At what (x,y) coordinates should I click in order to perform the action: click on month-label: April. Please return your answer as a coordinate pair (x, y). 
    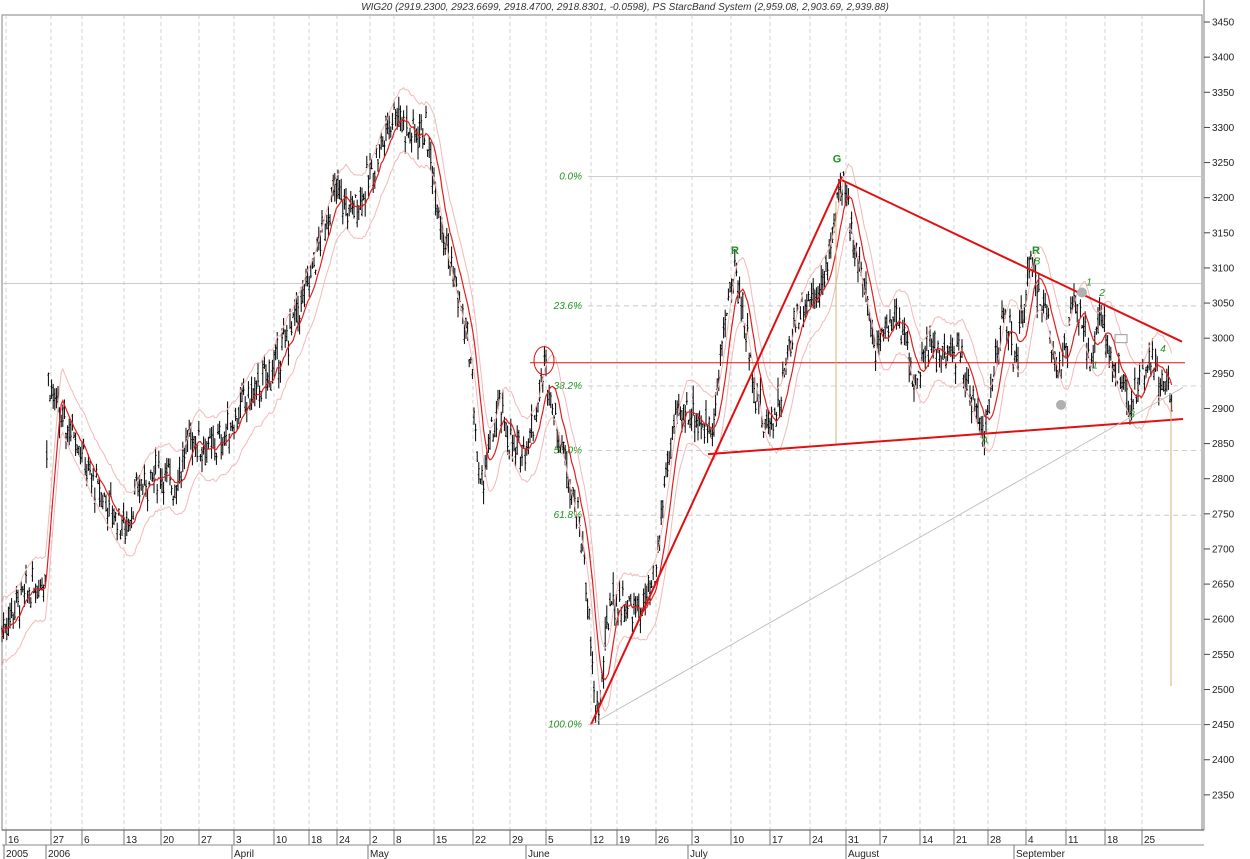
    Looking at the image, I should click on (244, 854).